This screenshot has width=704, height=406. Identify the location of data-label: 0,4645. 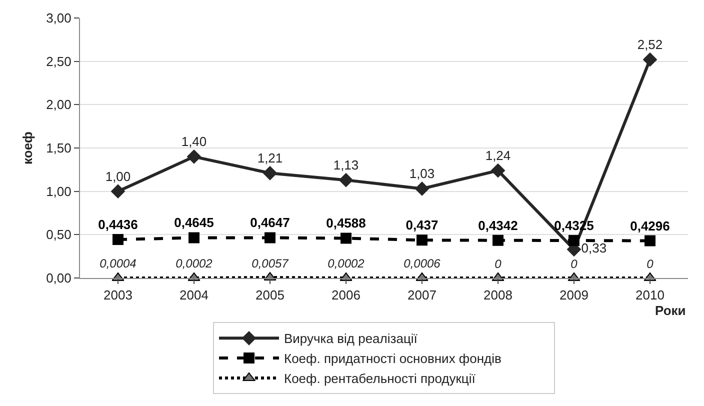
(194, 222).